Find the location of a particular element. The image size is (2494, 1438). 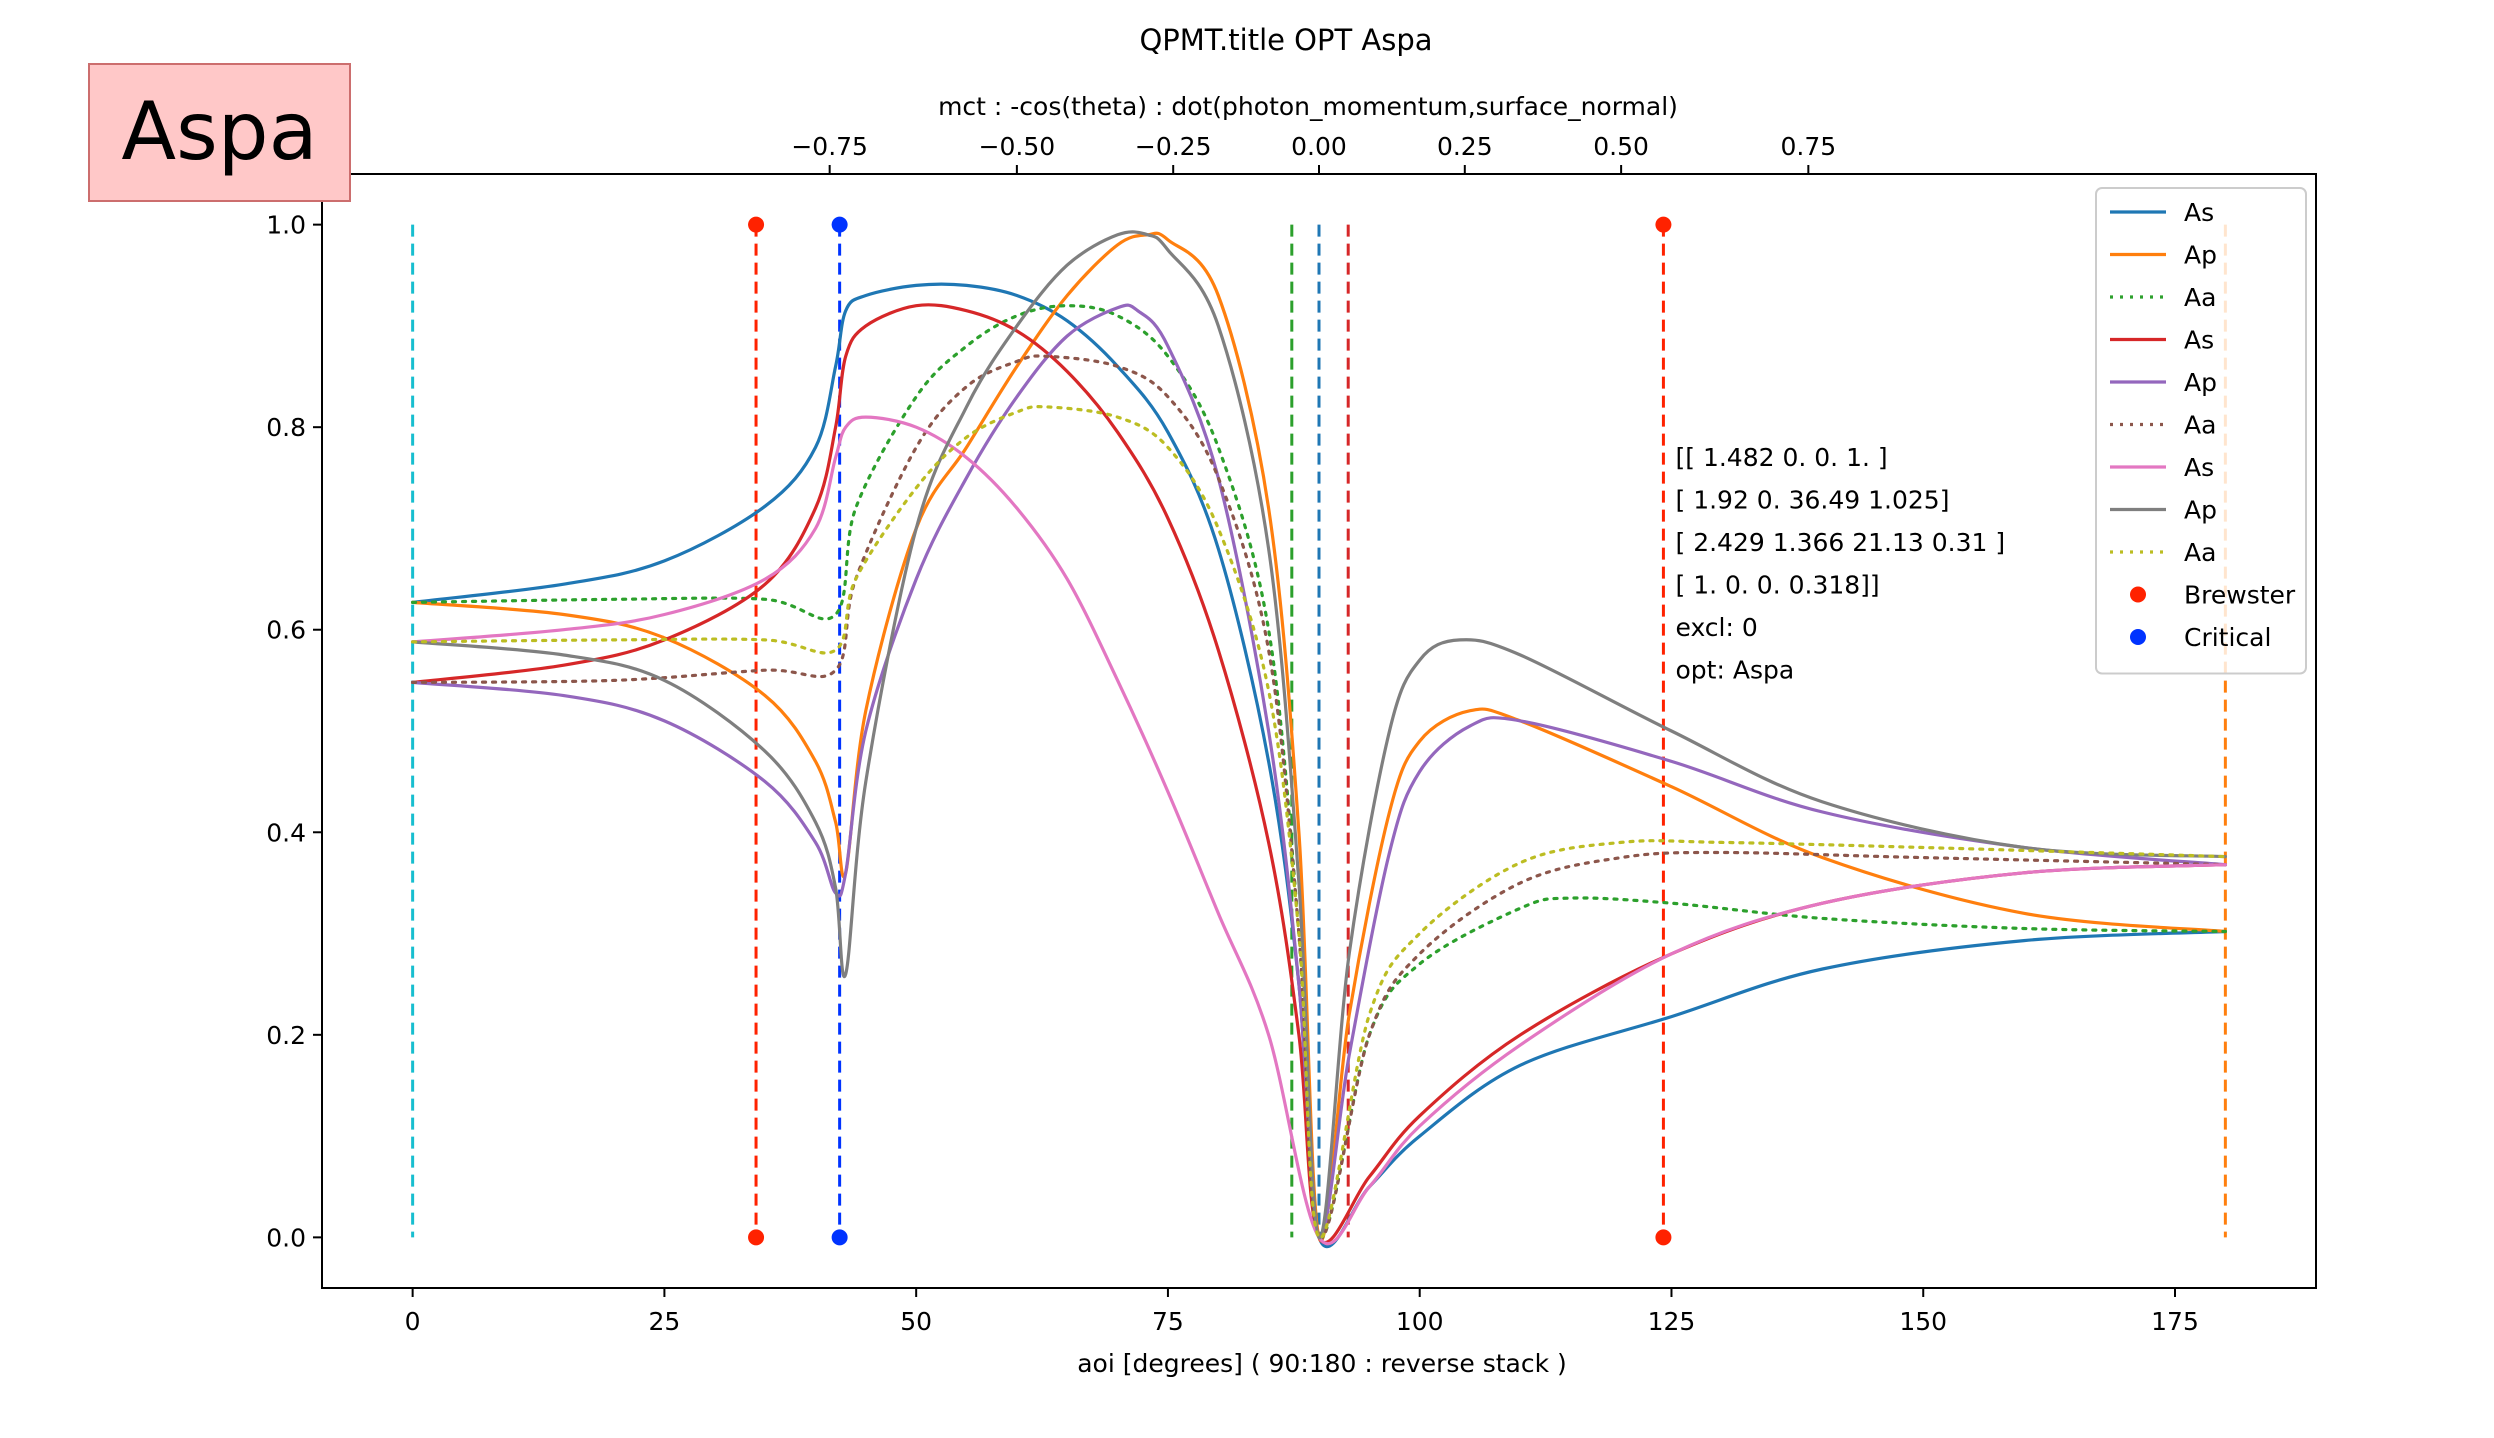

legend-box is located at coordinates (2201, 431).